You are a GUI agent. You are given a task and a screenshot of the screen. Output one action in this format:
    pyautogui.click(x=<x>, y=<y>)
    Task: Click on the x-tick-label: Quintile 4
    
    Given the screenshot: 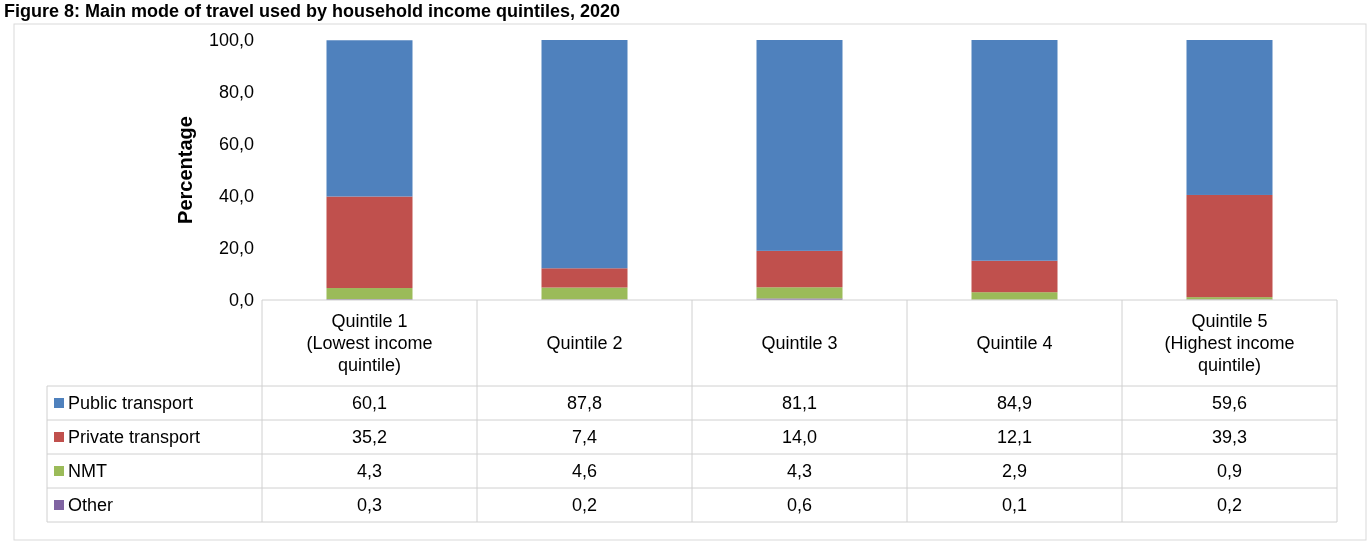 What is the action you would take?
    pyautogui.click(x=1014, y=343)
    